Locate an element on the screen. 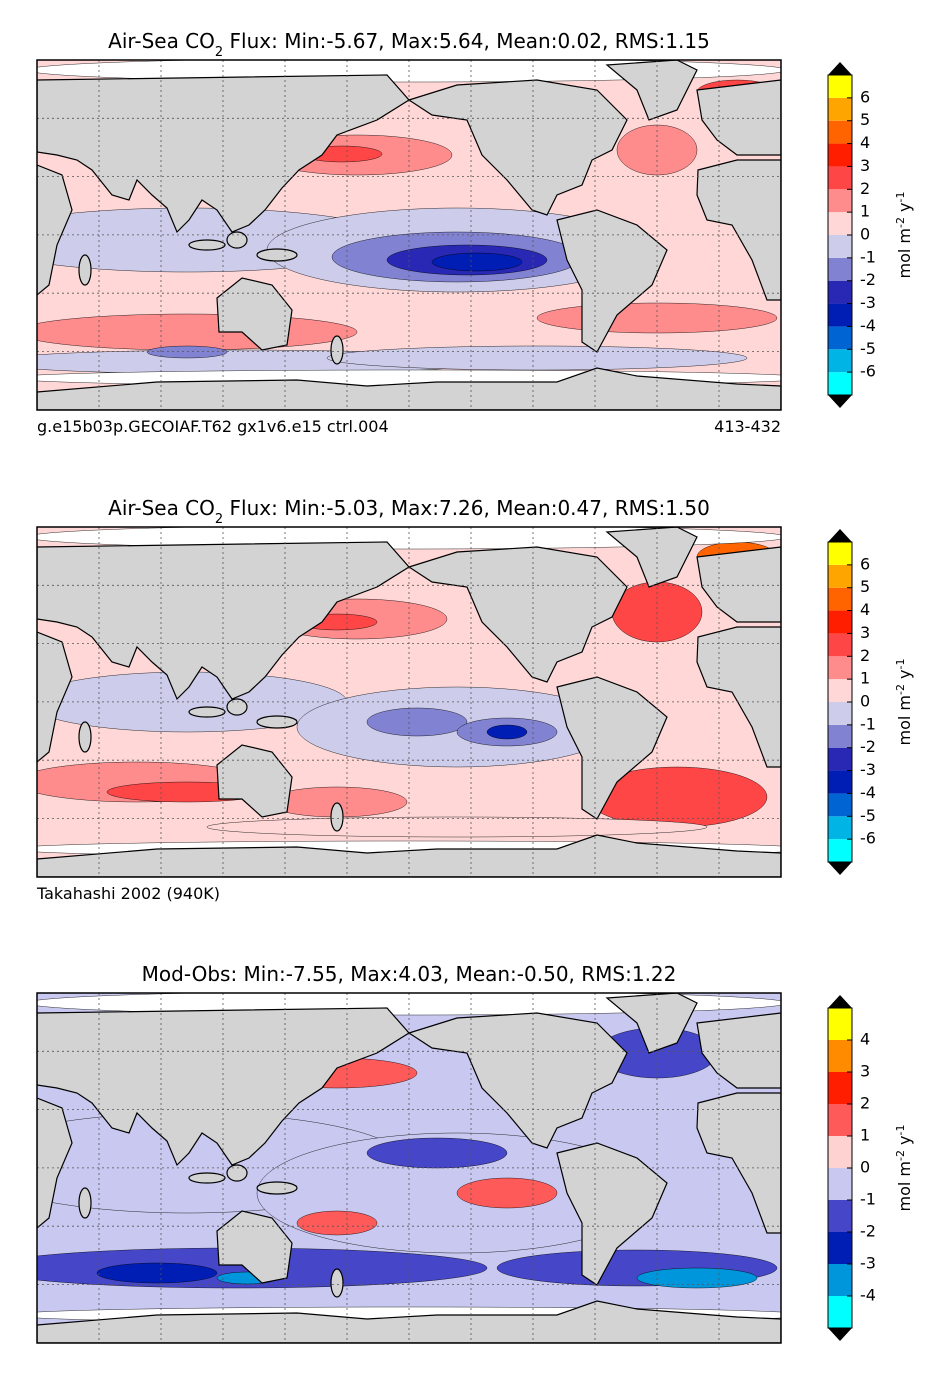 The height and width of the screenshot is (1374, 950). title-subscript: 2 is located at coordinates (219, 52).